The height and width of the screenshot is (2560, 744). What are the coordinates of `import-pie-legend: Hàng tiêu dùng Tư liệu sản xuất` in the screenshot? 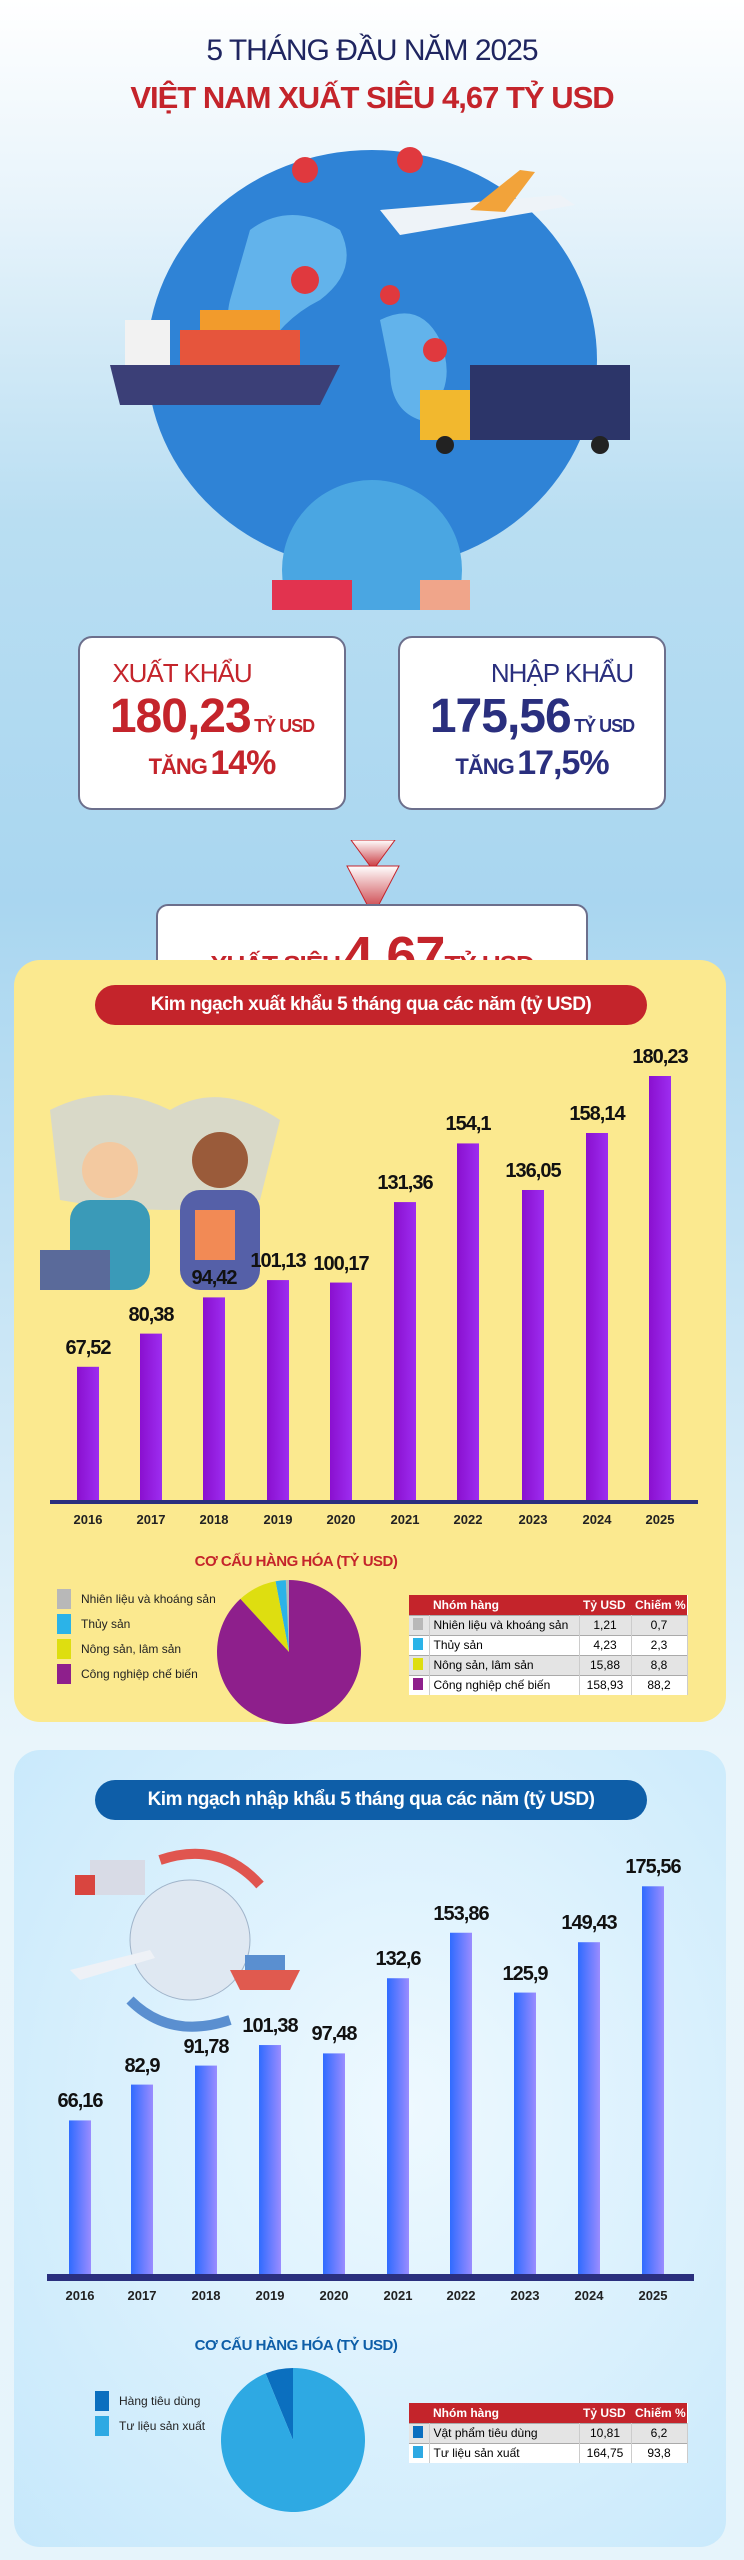 It's located at (150, 2413).